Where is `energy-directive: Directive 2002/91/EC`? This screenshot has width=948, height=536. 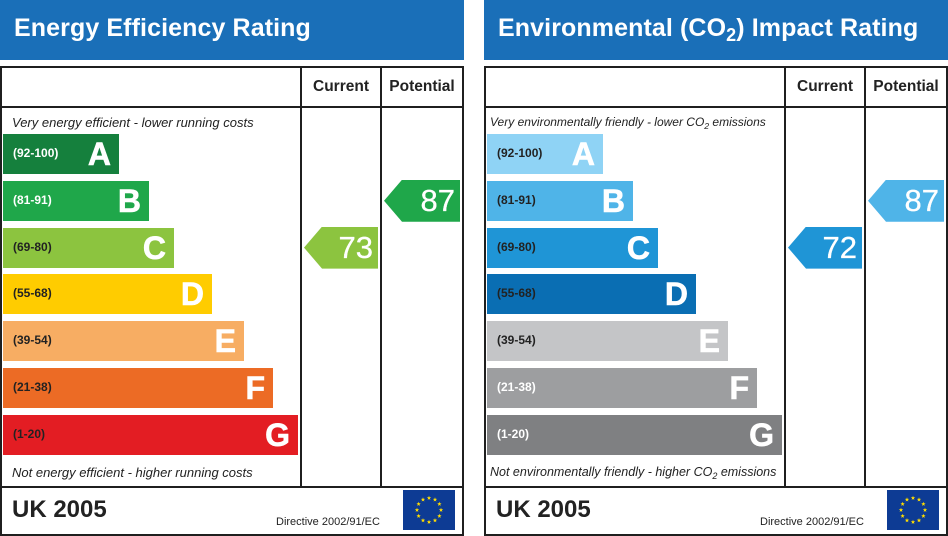
energy-directive: Directive 2002/91/EC is located at coordinates (328, 522).